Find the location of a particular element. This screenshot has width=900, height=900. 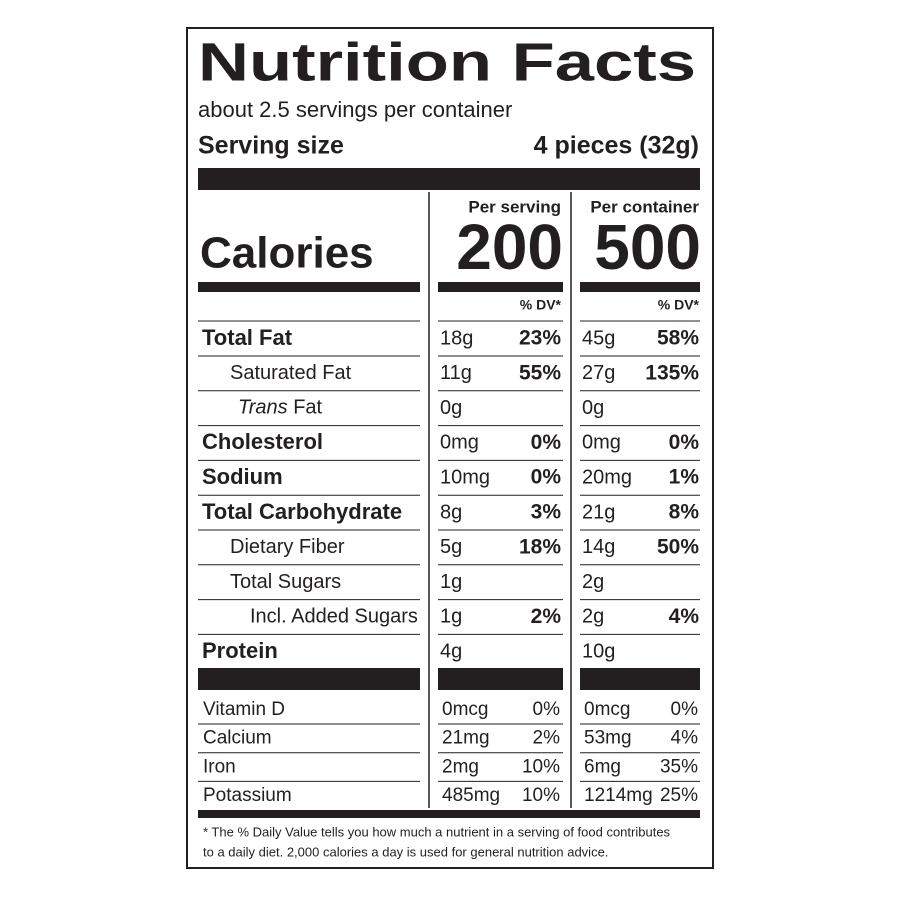

nutrient-name: Total Carbohydrate is located at coordinates (302, 511).